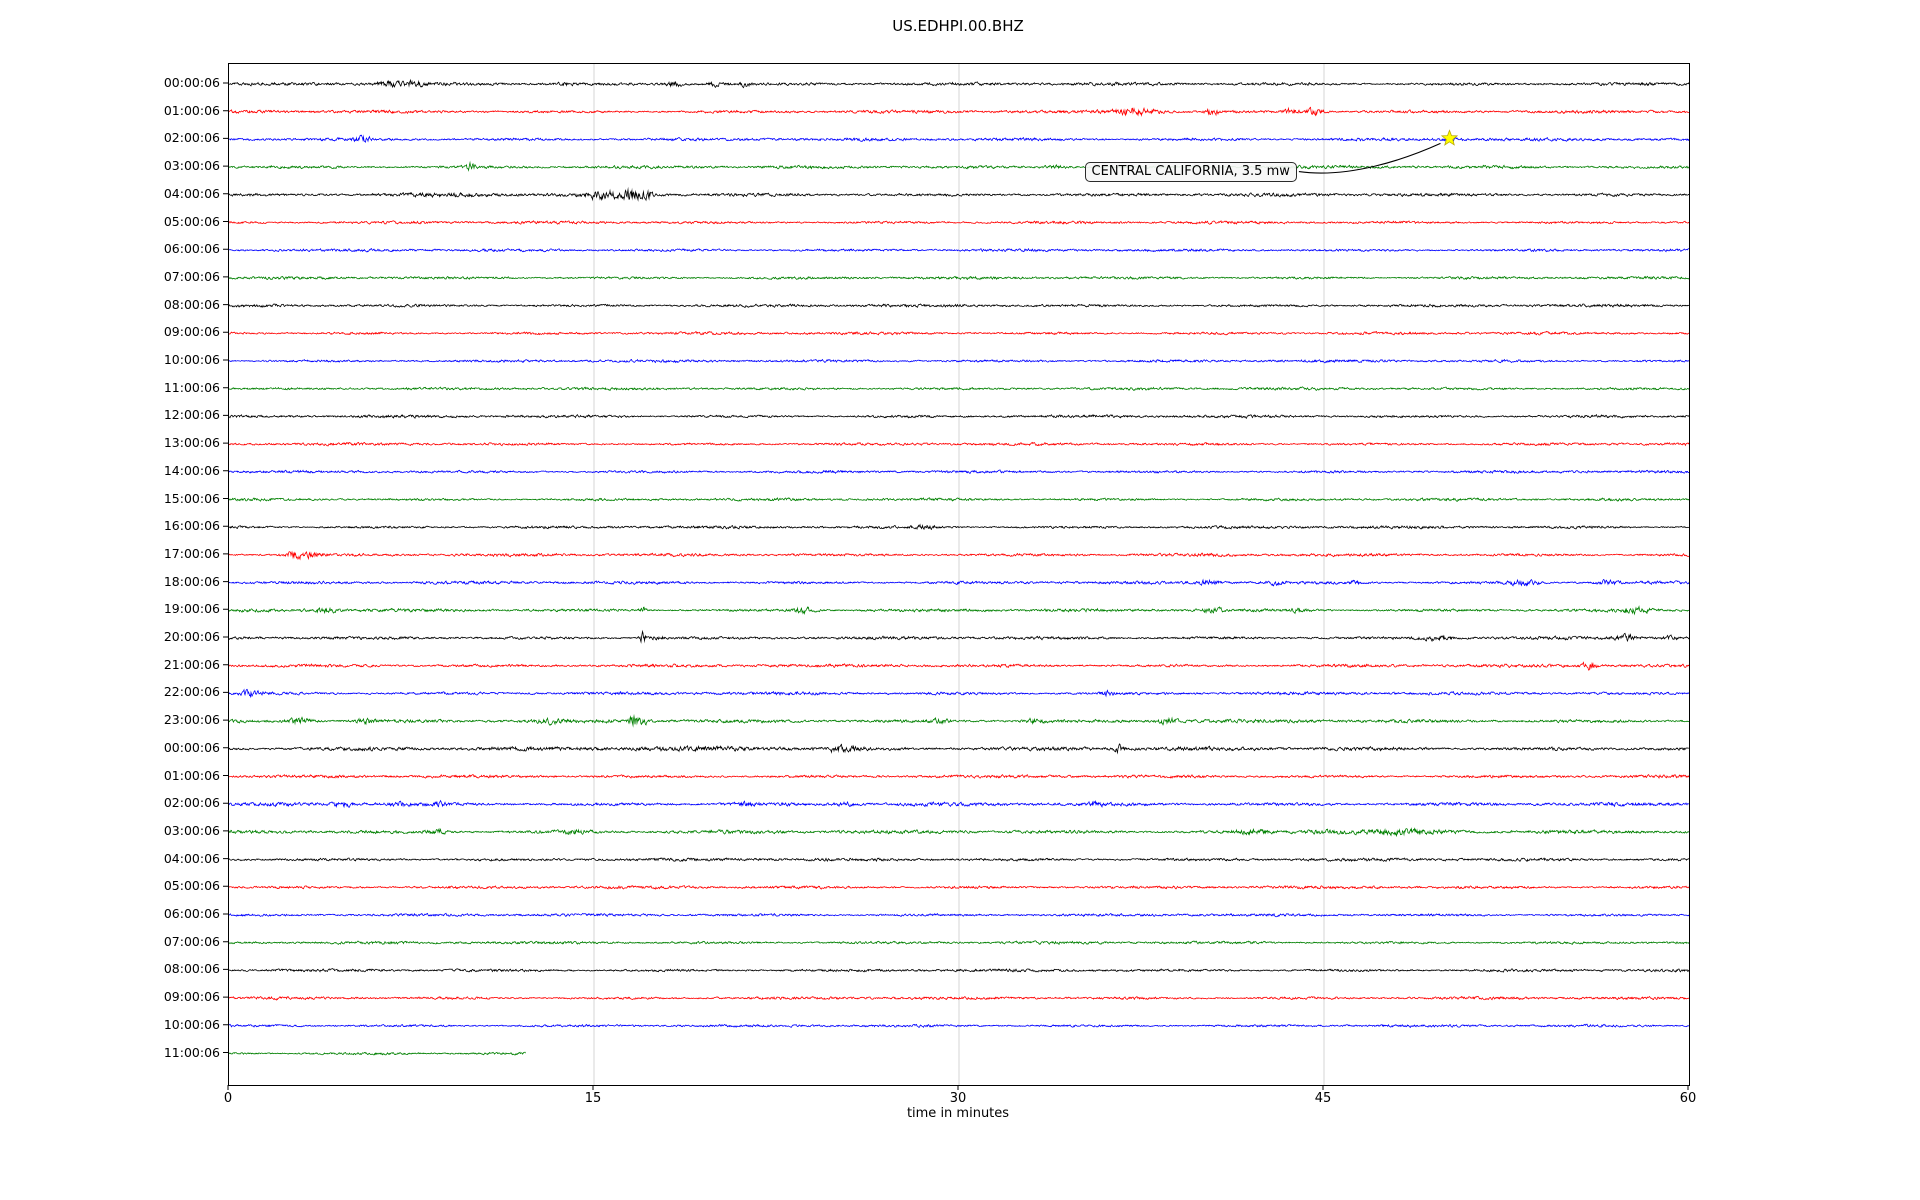 The width and height of the screenshot is (1920, 1200). Describe the element at coordinates (958, 1113) in the screenshot. I see `x-axis-label: time in minutes` at that location.